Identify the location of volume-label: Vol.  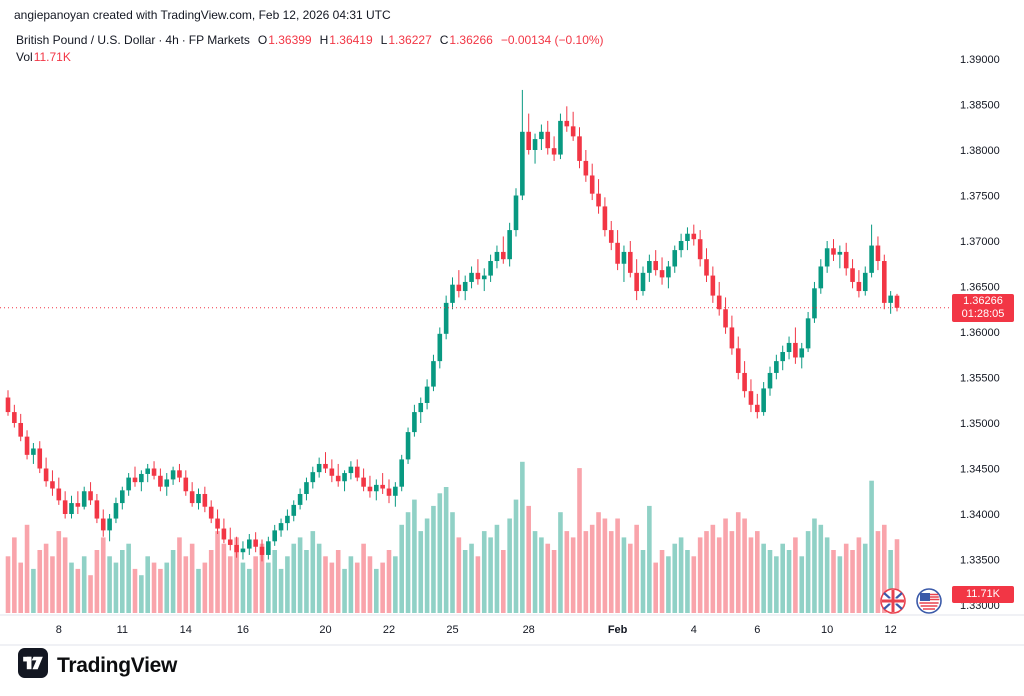
(24, 56).